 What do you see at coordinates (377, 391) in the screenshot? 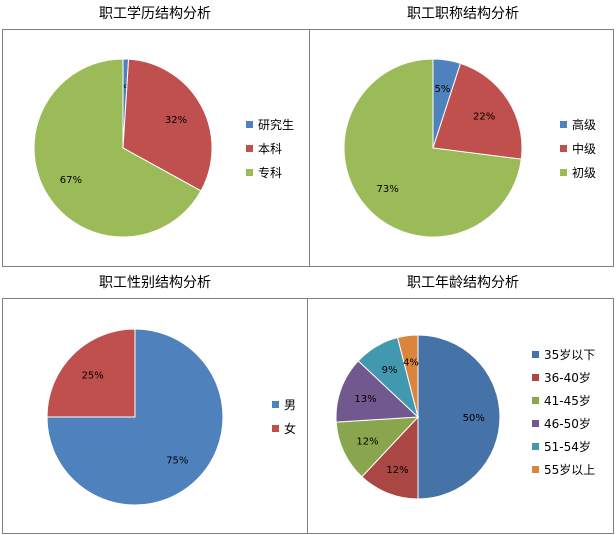
I see `pie-slice-46-50岁` at bounding box center [377, 391].